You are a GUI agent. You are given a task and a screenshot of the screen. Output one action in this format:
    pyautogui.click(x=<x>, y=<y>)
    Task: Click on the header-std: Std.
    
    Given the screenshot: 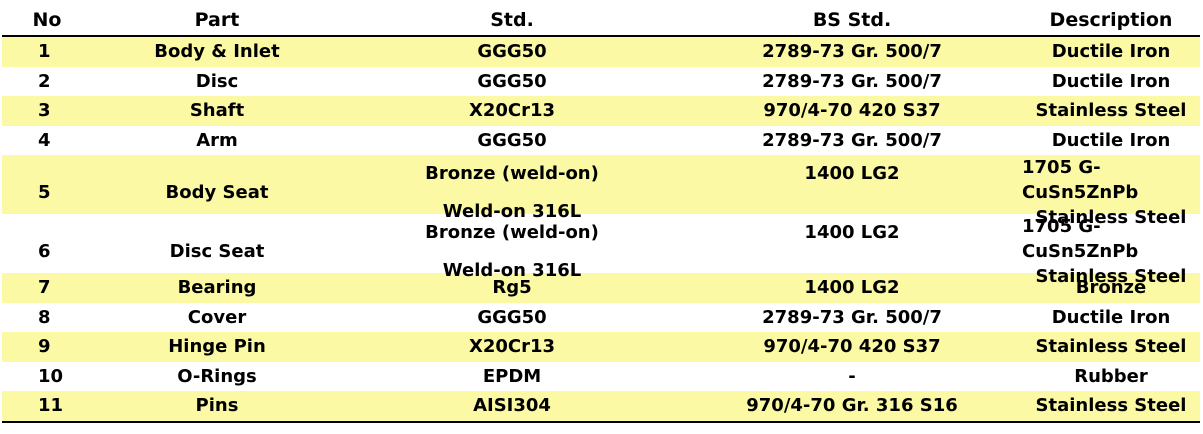 What is the action you would take?
    pyautogui.click(x=512, y=19)
    